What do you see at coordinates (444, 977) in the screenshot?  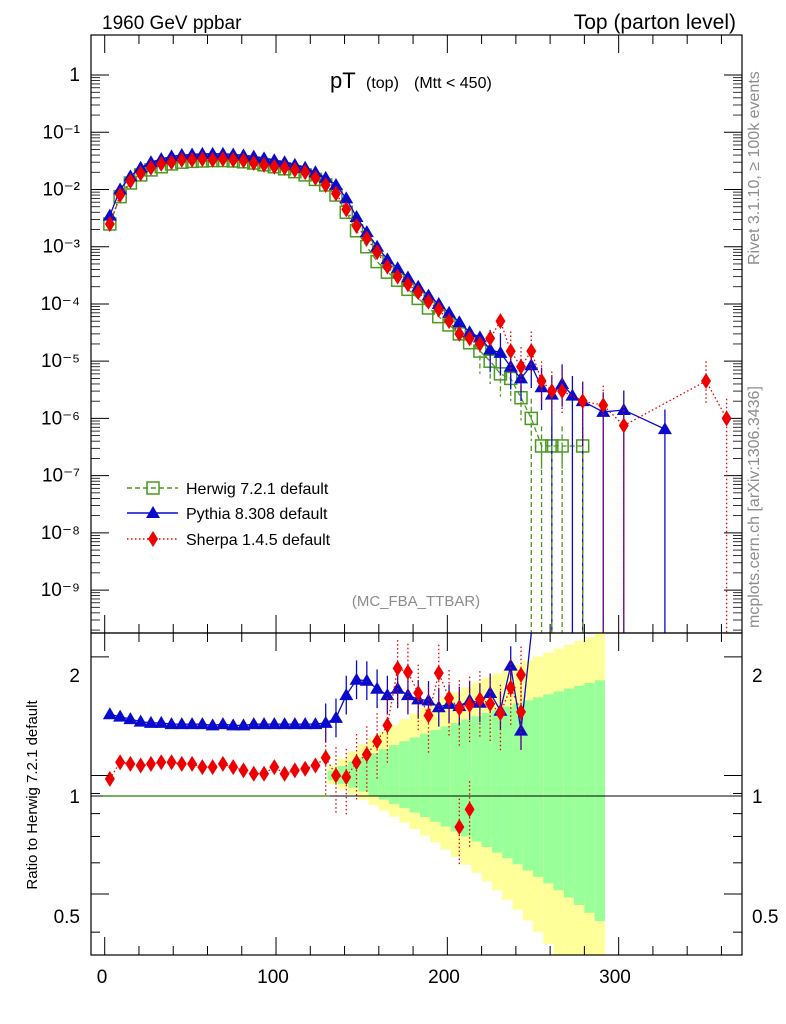 I see `xtick-200: 200` at bounding box center [444, 977].